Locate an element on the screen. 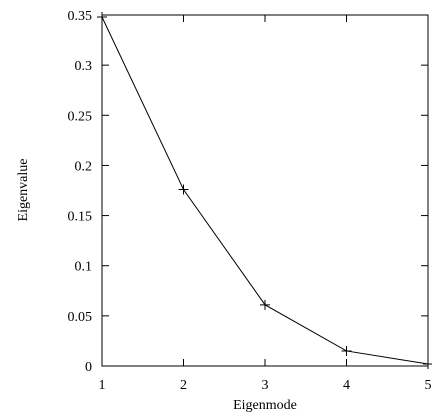 This screenshot has height=419, width=432. y-tick-label: 0.05 is located at coordinates (80, 317).